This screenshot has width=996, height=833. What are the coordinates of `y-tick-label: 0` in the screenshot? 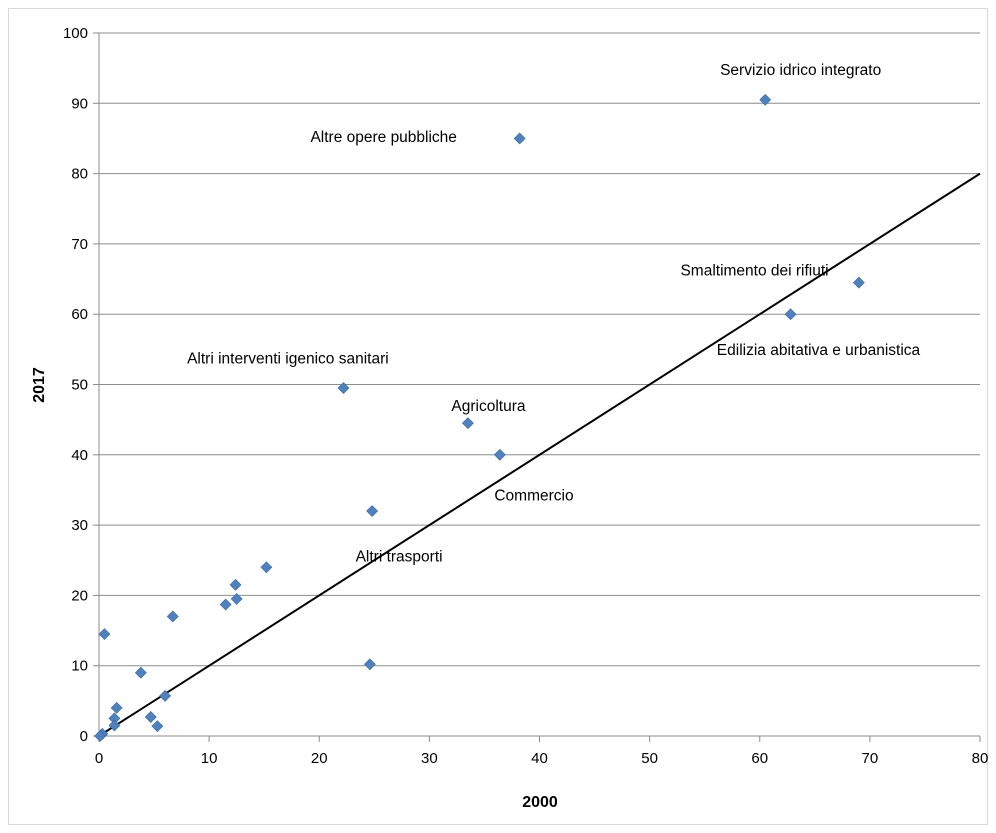 It's located at (84, 736).